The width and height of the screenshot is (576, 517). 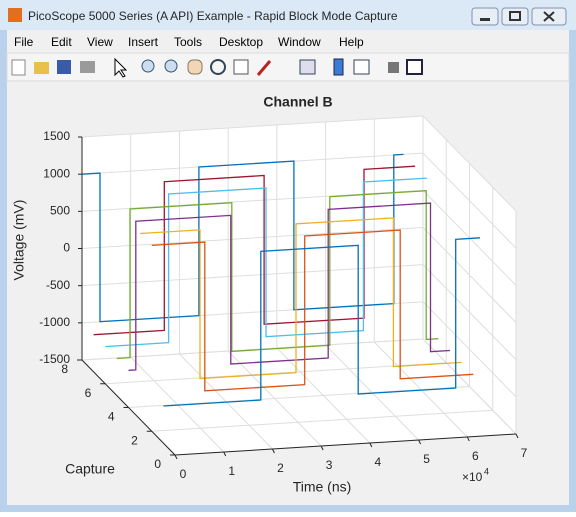 What do you see at coordinates (41, 68) in the screenshot?
I see `open-icon` at bounding box center [41, 68].